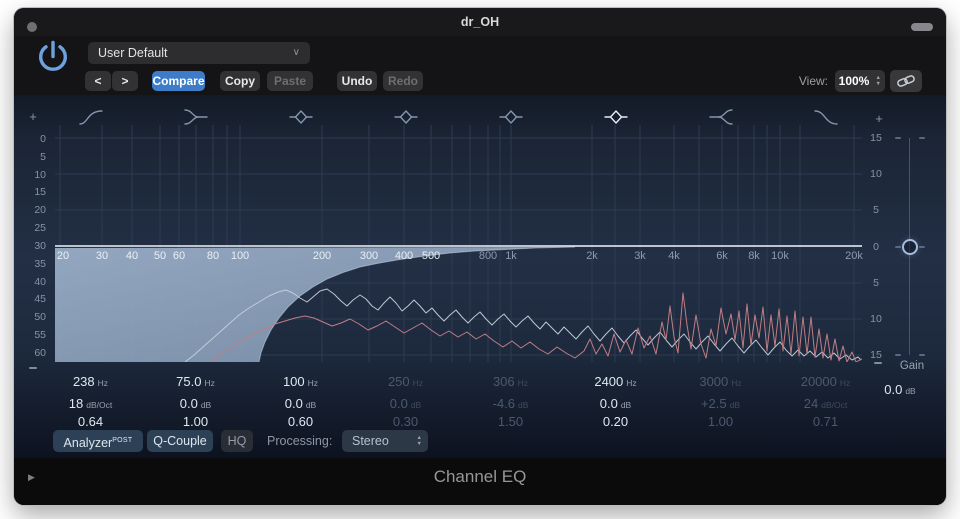 The width and height of the screenshot is (960, 519). I want to click on band-2-params: 75.0 Hz 0.0 dB 1.00, so click(195, 402).